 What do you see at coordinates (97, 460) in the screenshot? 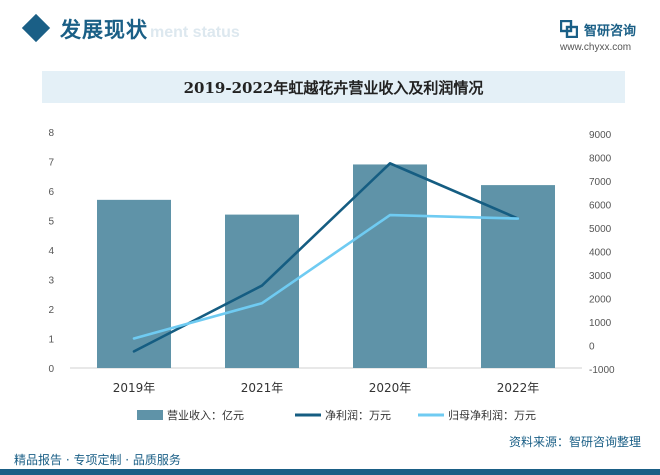
I see `footer-slogan: 精品报告 · 专项定制 · 品质服务` at bounding box center [97, 460].